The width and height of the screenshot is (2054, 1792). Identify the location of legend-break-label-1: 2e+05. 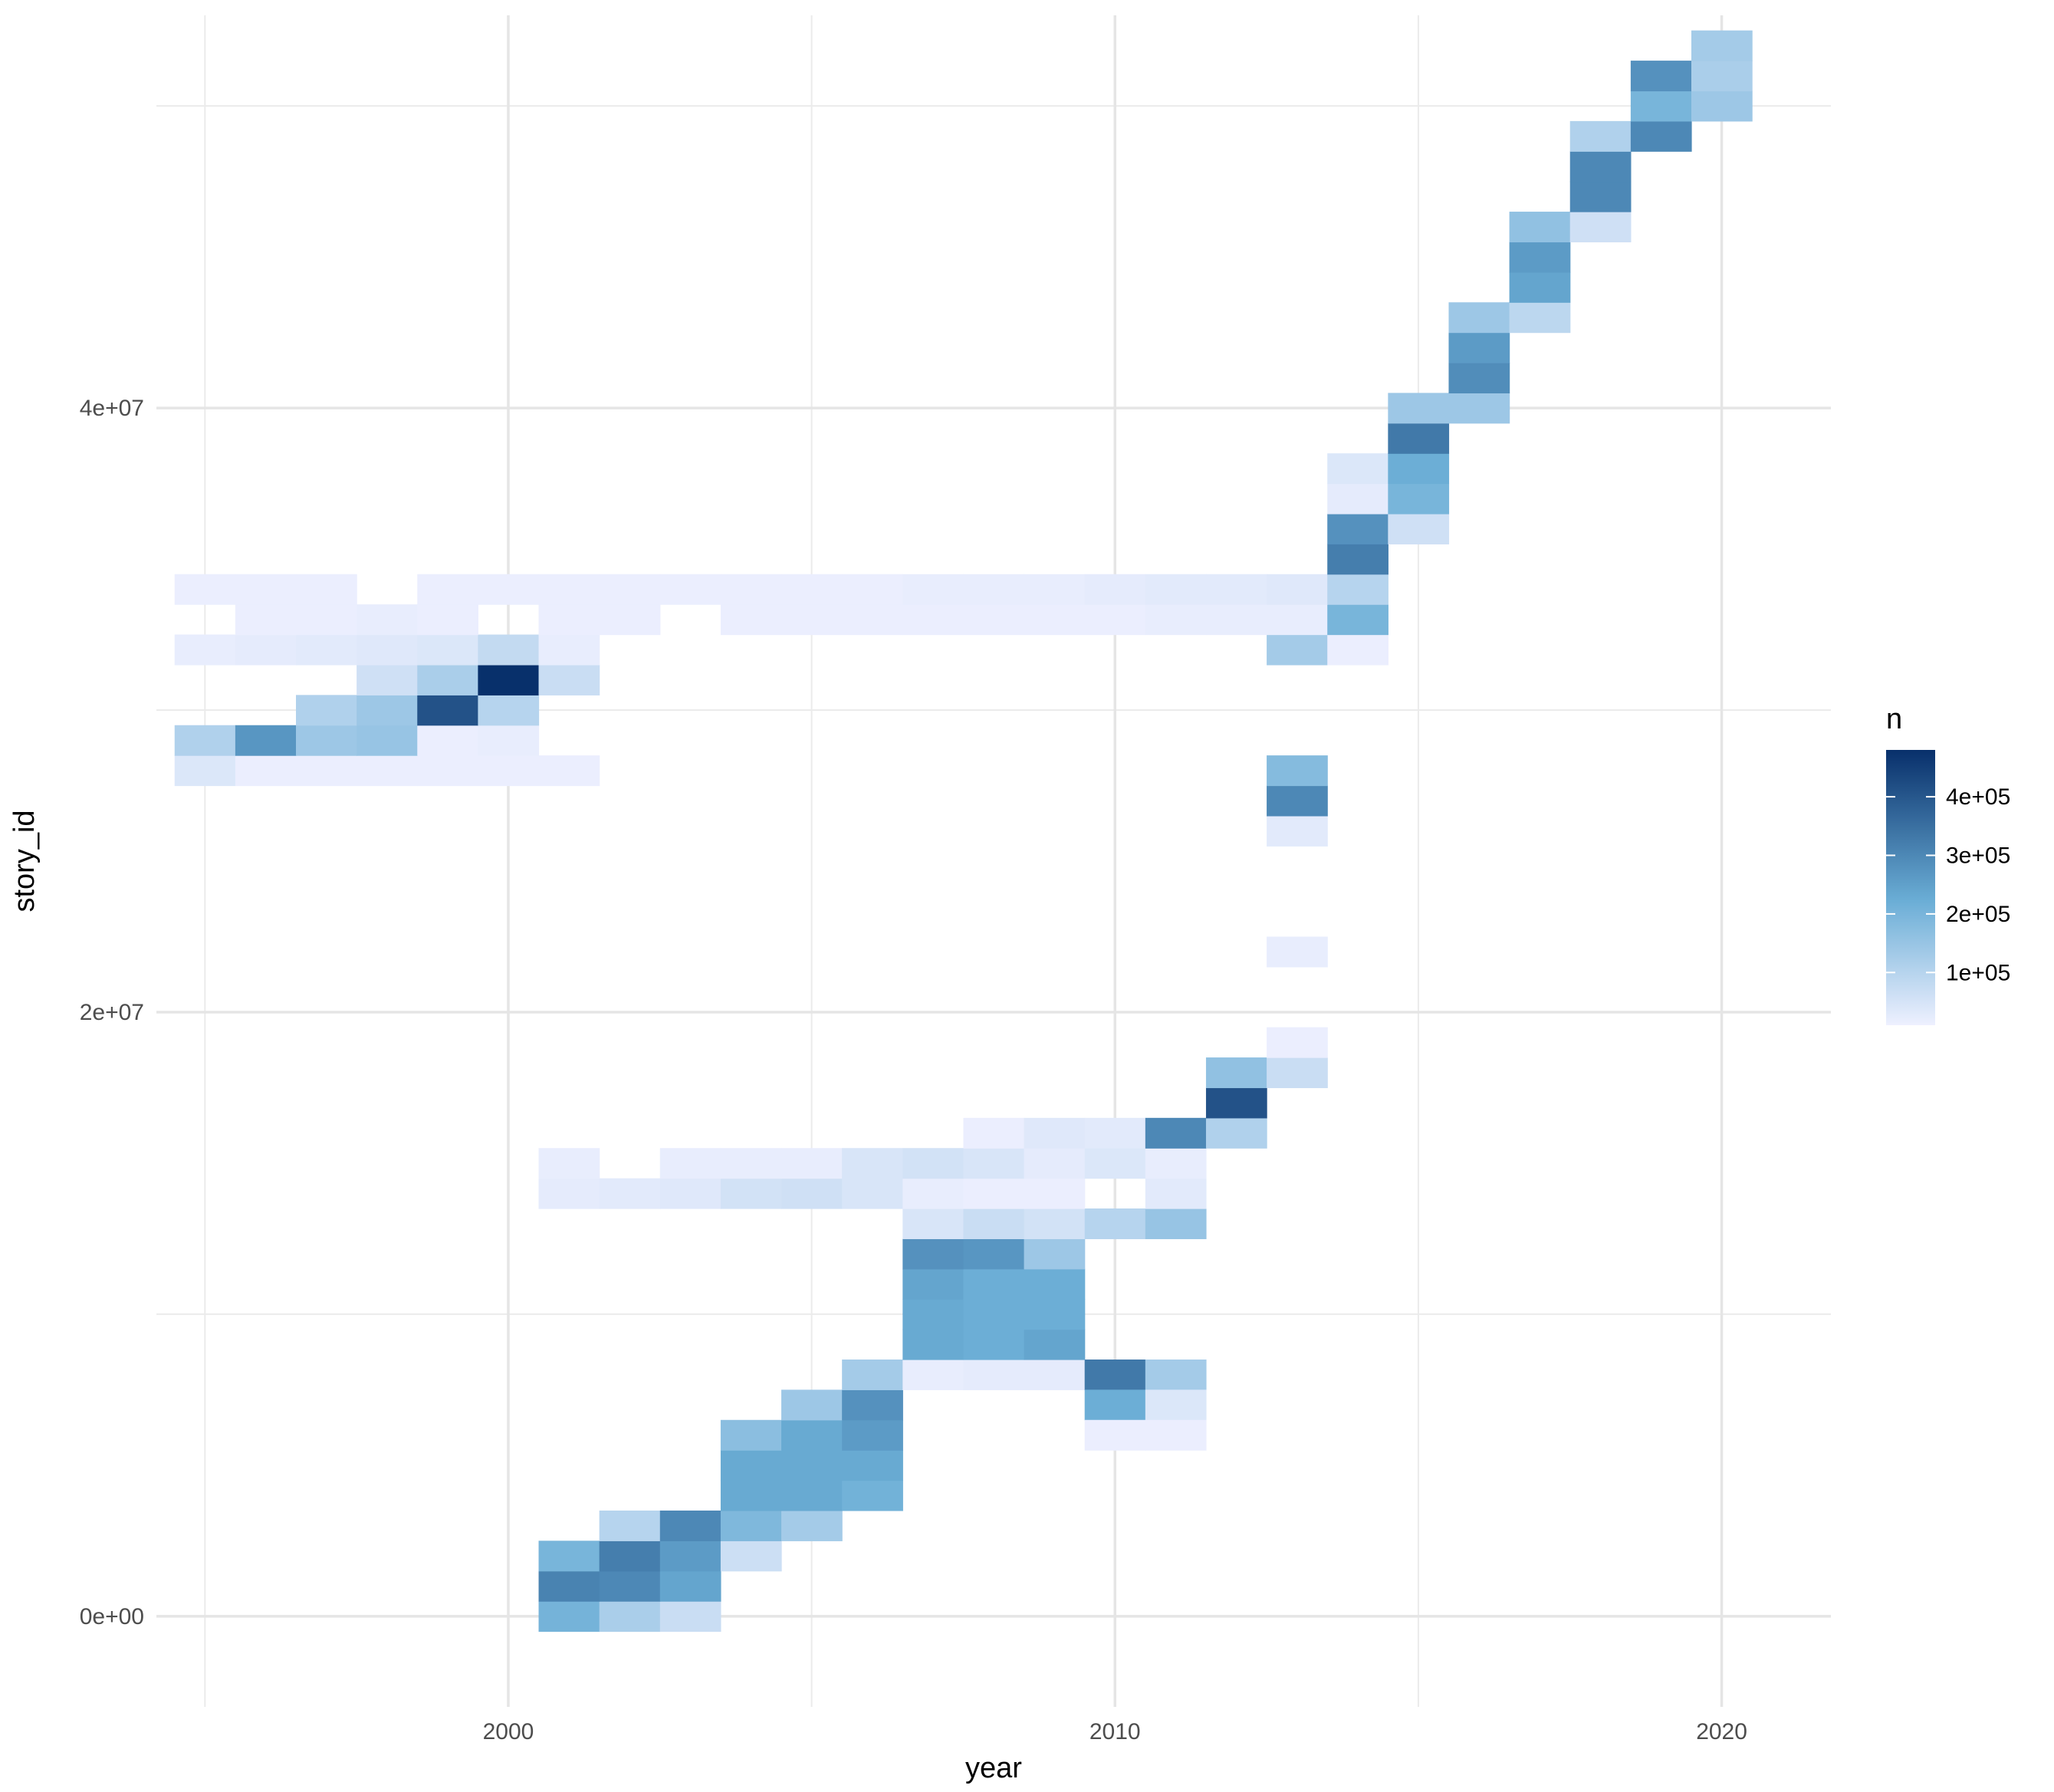
(1978, 914).